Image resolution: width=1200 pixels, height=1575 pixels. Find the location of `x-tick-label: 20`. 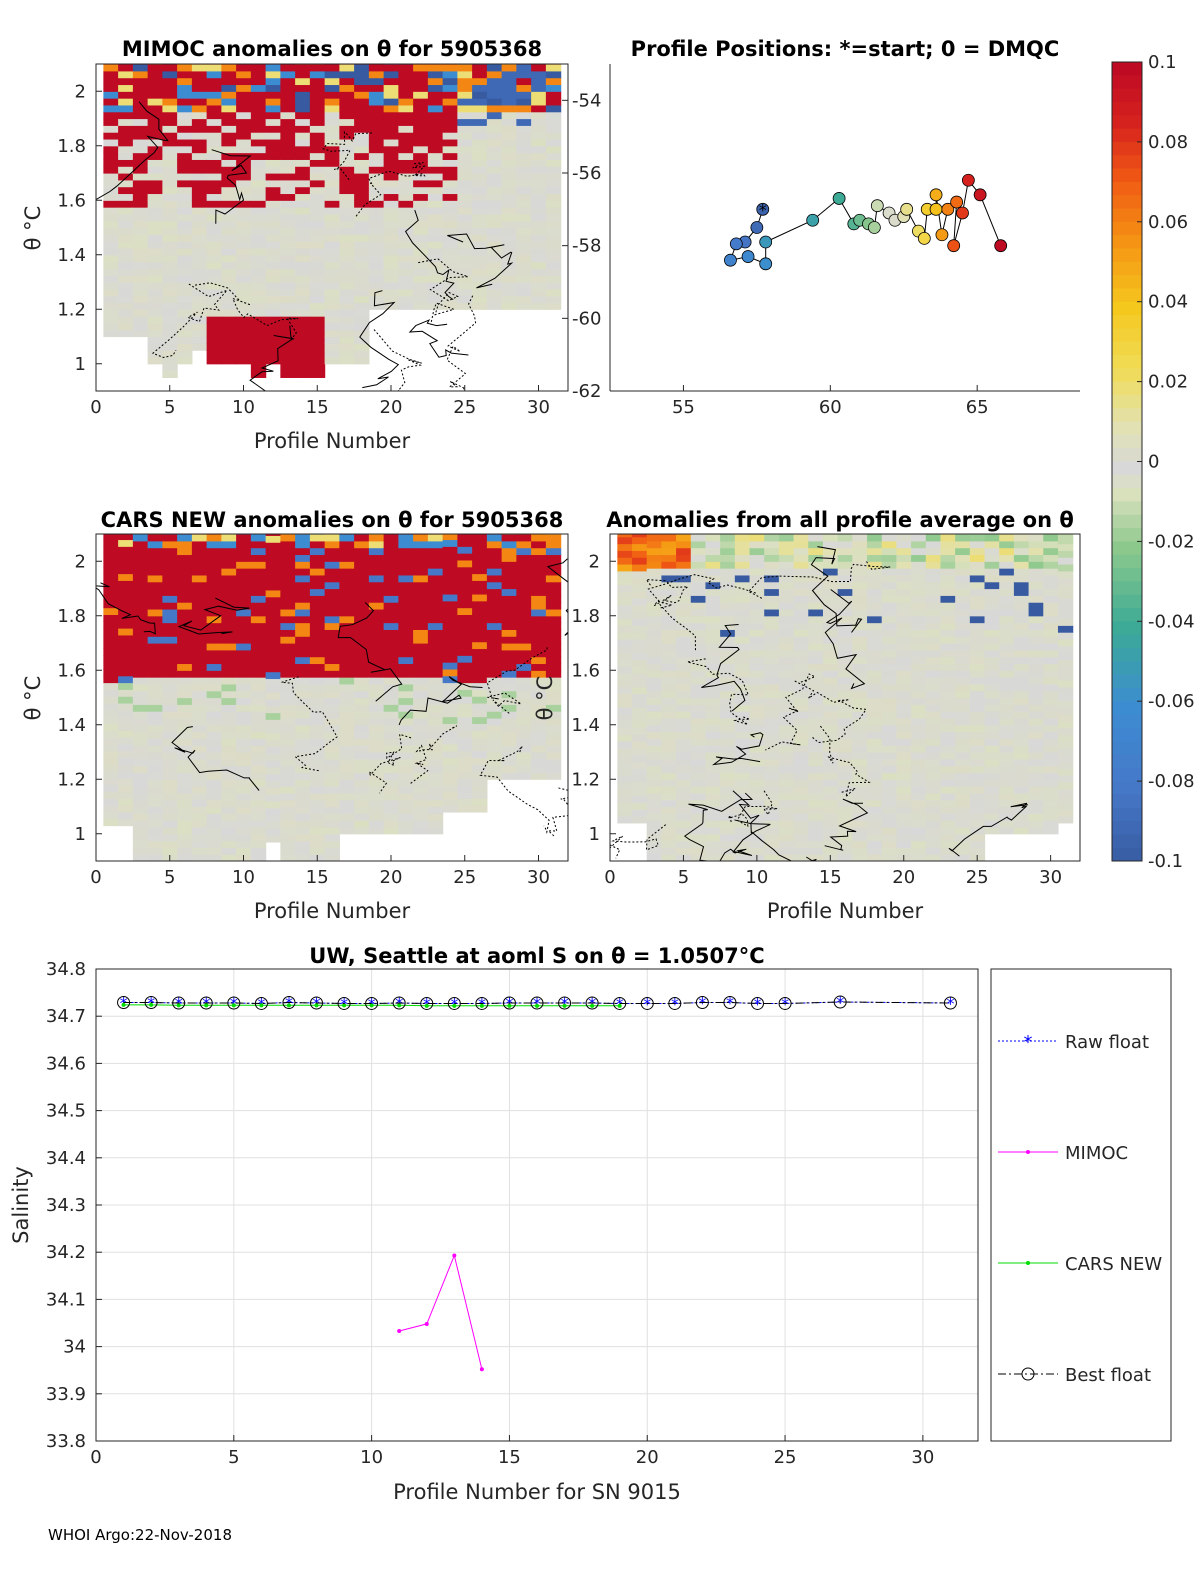

x-tick-label: 20 is located at coordinates (391, 407).